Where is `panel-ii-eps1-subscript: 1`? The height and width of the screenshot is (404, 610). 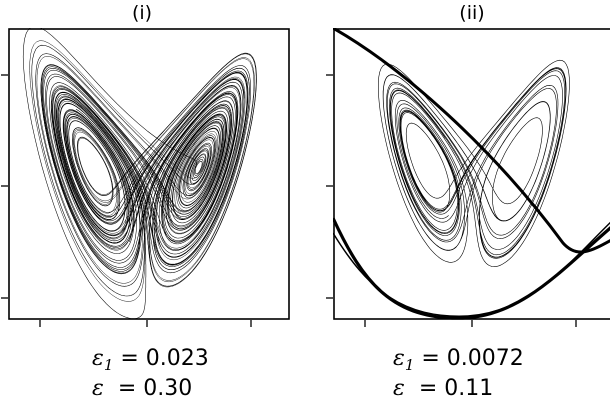 panel-ii-eps1-subscript: 1 is located at coordinates (409, 365).